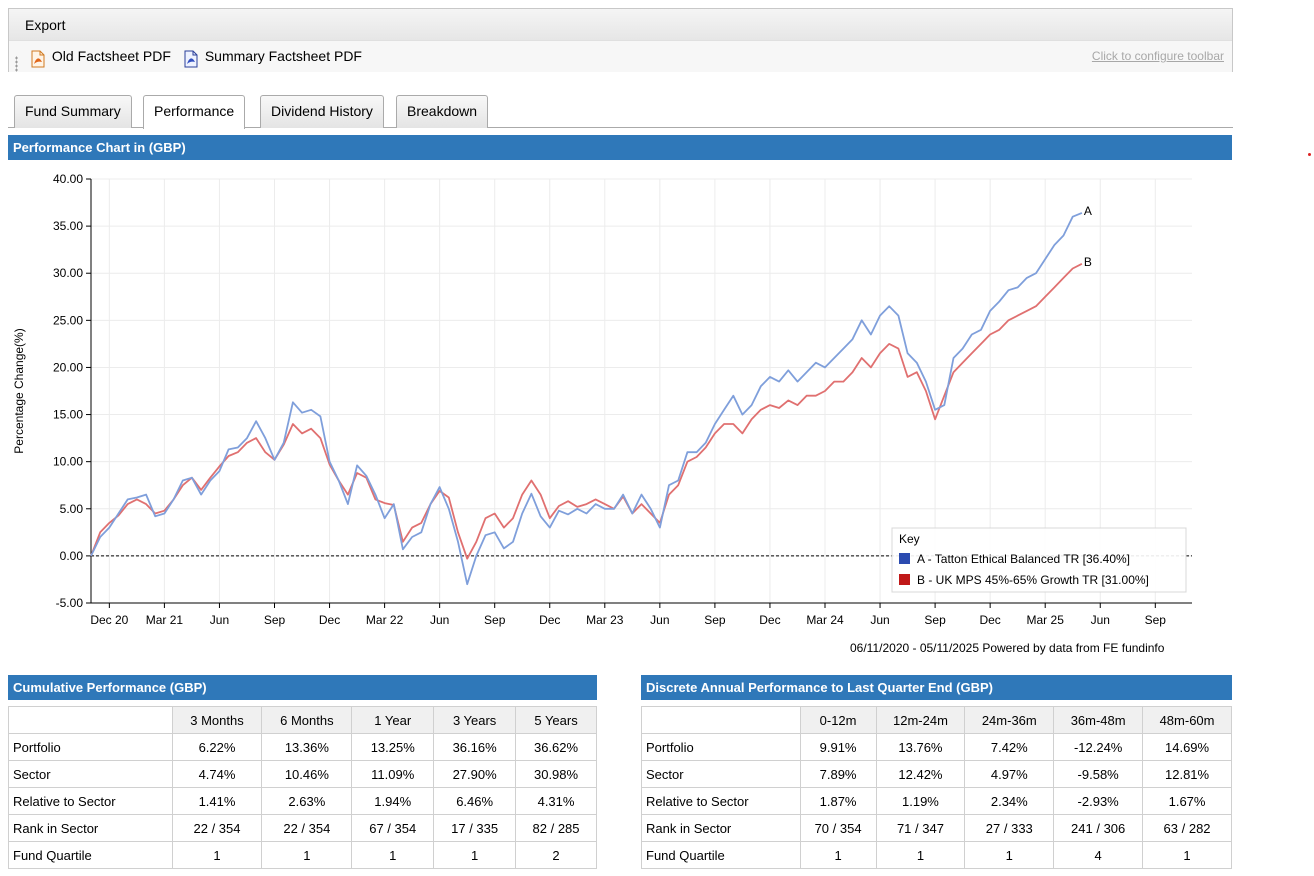  Describe the element at coordinates (307, 774) in the screenshot. I see `table-cell: 10.46%` at that location.